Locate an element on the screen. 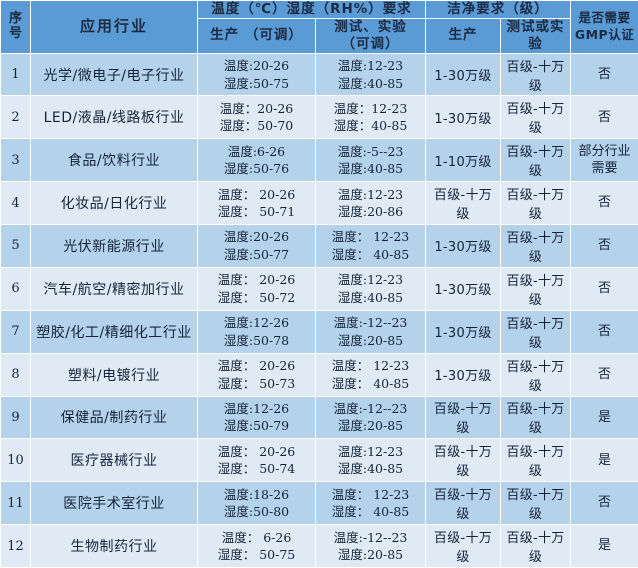 The image size is (638, 568). cell-prod-temp: 温度:20-26 is located at coordinates (256, 66).